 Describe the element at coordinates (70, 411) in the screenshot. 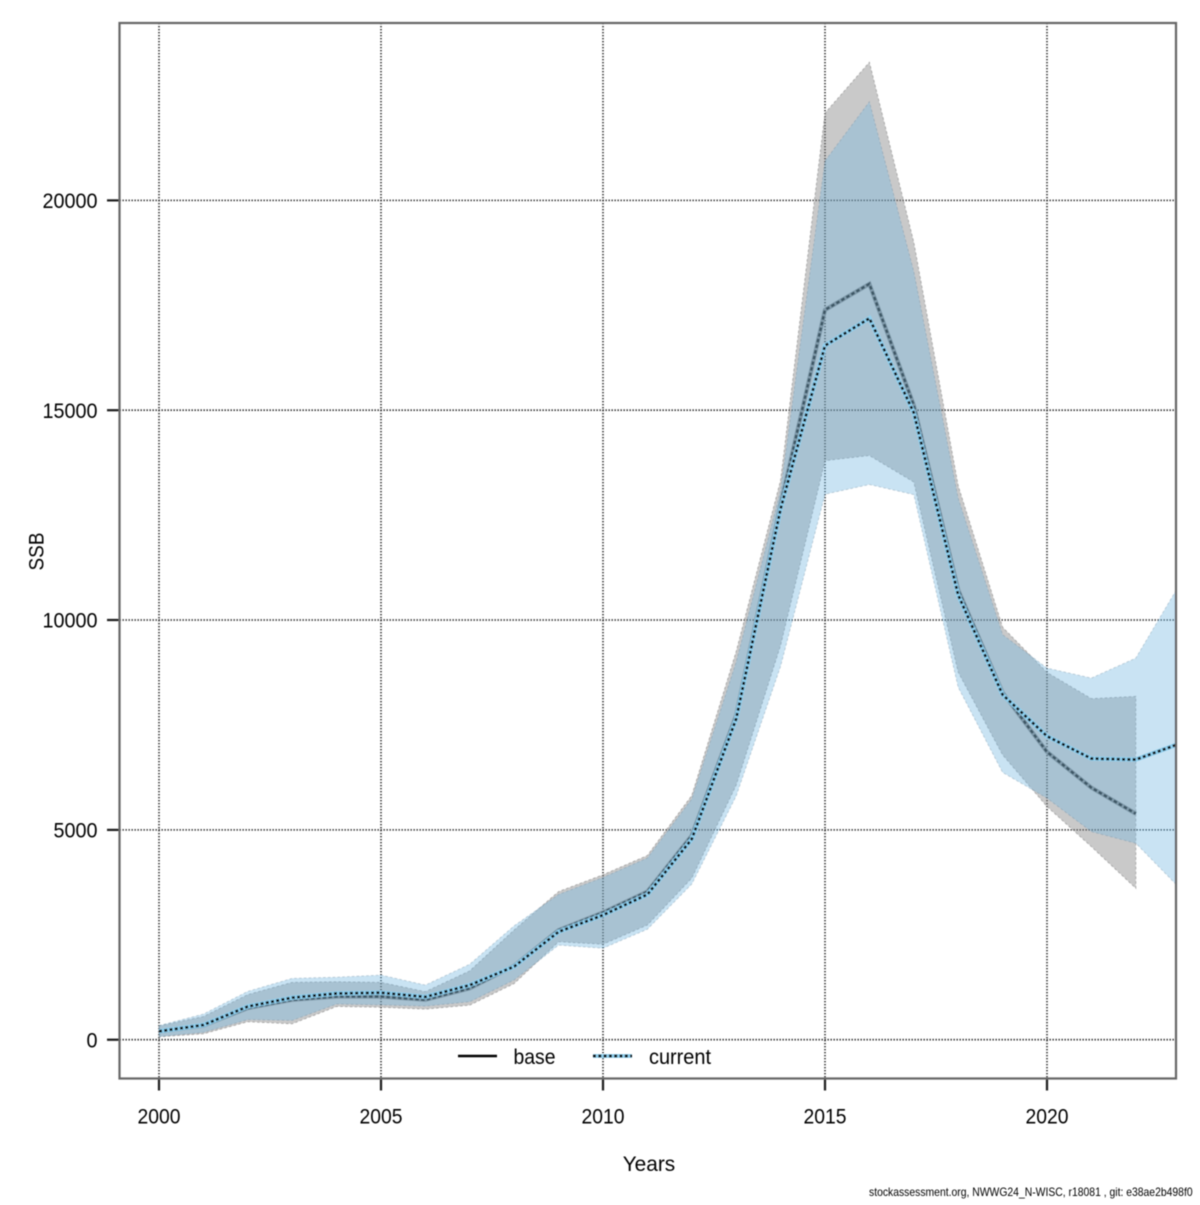

I see `svg-text: 15000` at that location.